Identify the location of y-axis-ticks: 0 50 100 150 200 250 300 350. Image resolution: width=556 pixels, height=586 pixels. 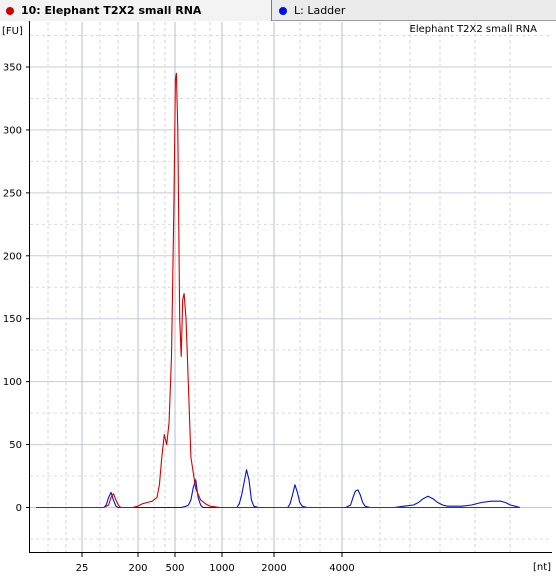
(16, 288).